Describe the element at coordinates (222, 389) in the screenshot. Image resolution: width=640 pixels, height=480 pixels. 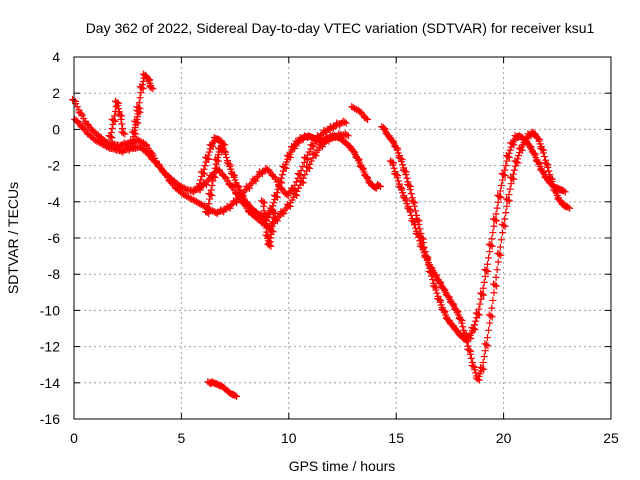
I see `series-isolated-low` at that location.